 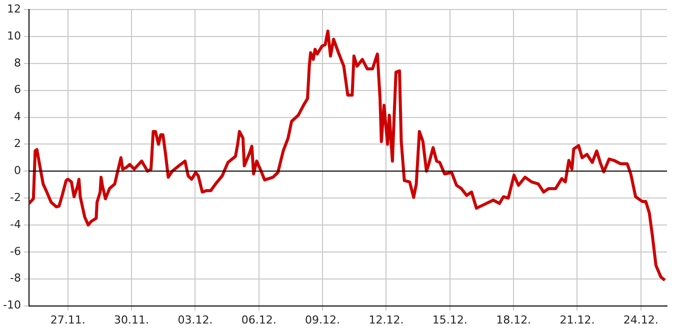 What do you see at coordinates (258, 319) in the screenshot?
I see `x-tick-label: 06.12.` at bounding box center [258, 319].